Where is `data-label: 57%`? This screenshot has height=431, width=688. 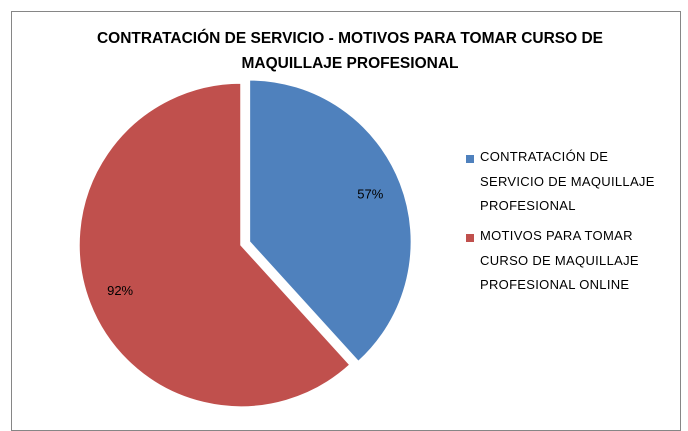 data-label: 57% is located at coordinates (370, 193).